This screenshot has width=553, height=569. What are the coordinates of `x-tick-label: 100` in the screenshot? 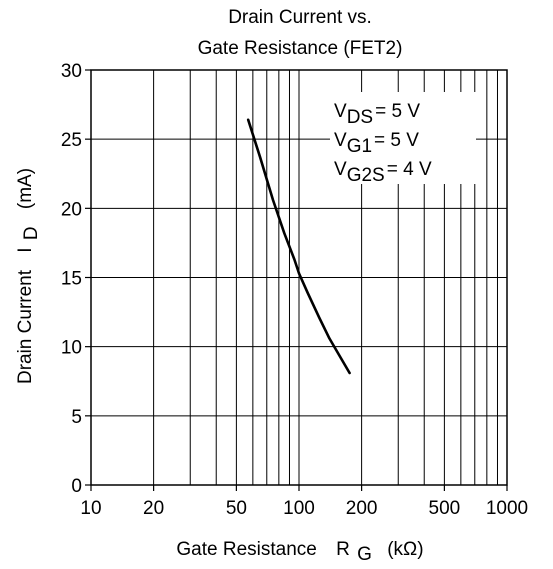 It's located at (299, 508).